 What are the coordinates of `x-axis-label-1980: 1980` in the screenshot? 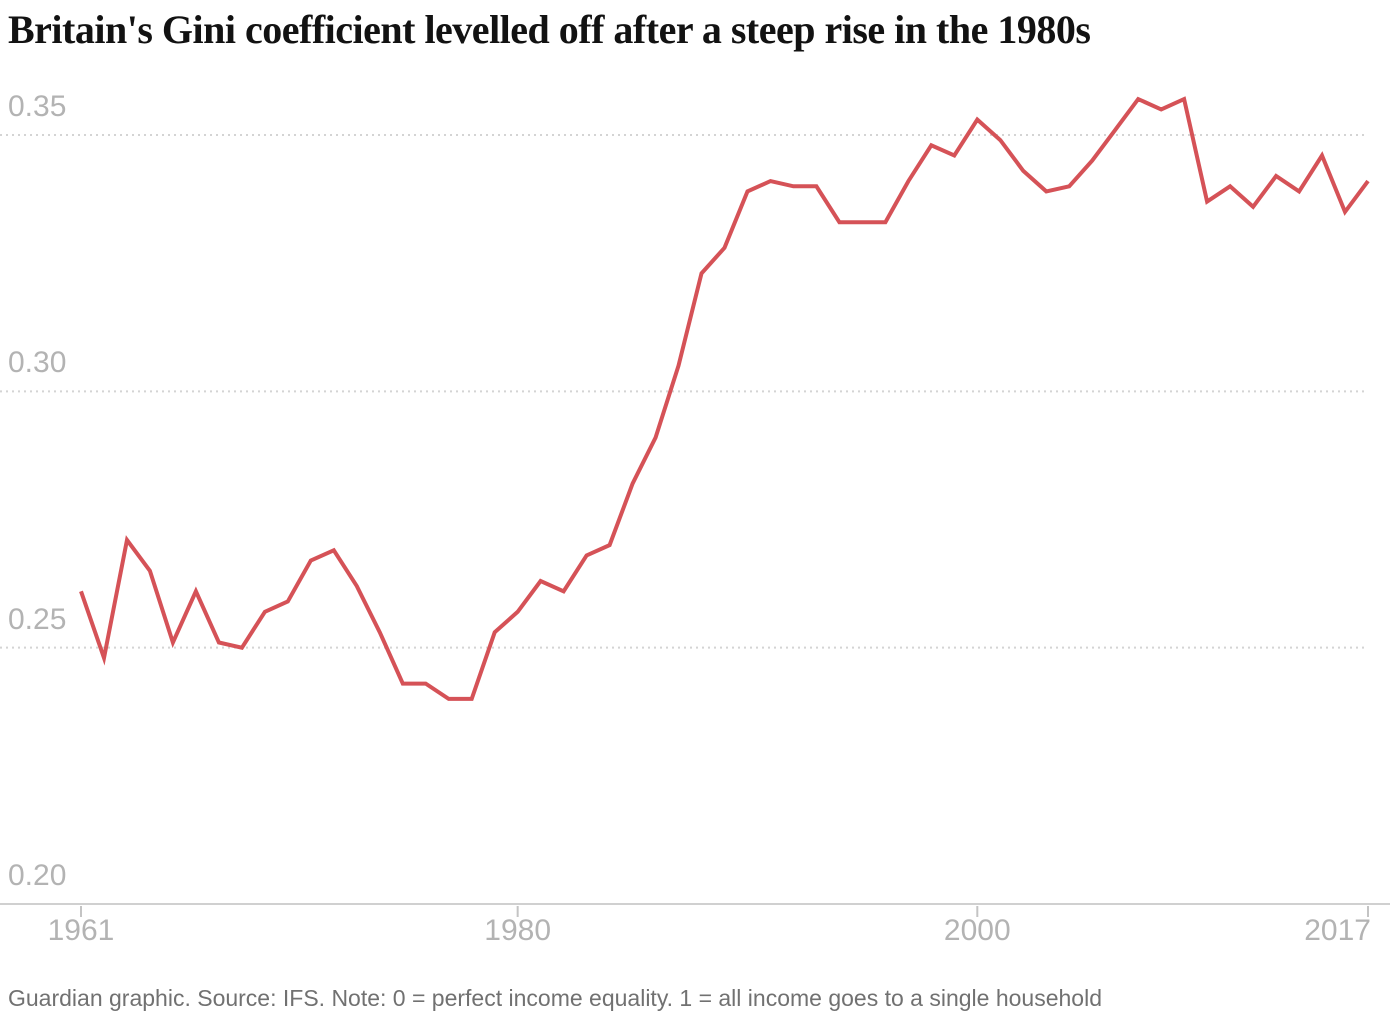 It's located at (518, 930).